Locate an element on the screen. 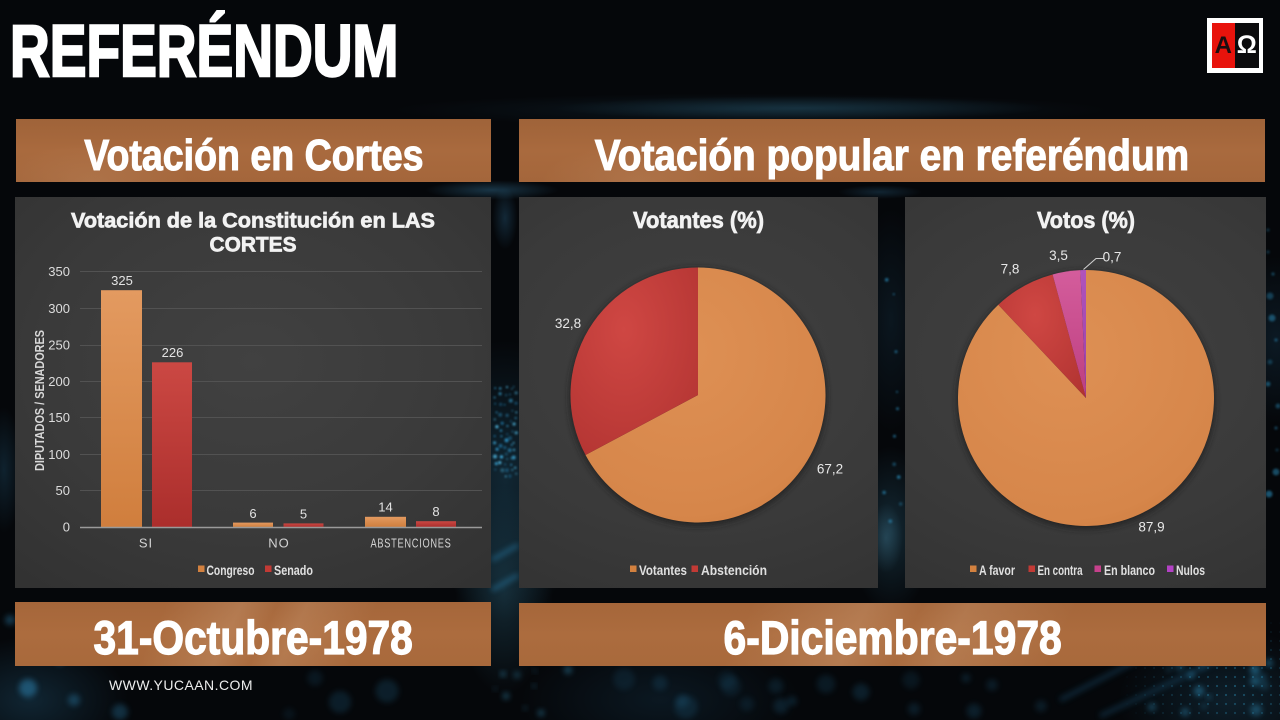 The image size is (1280, 720). svg-text: Votos (%) is located at coordinates (1086, 220).